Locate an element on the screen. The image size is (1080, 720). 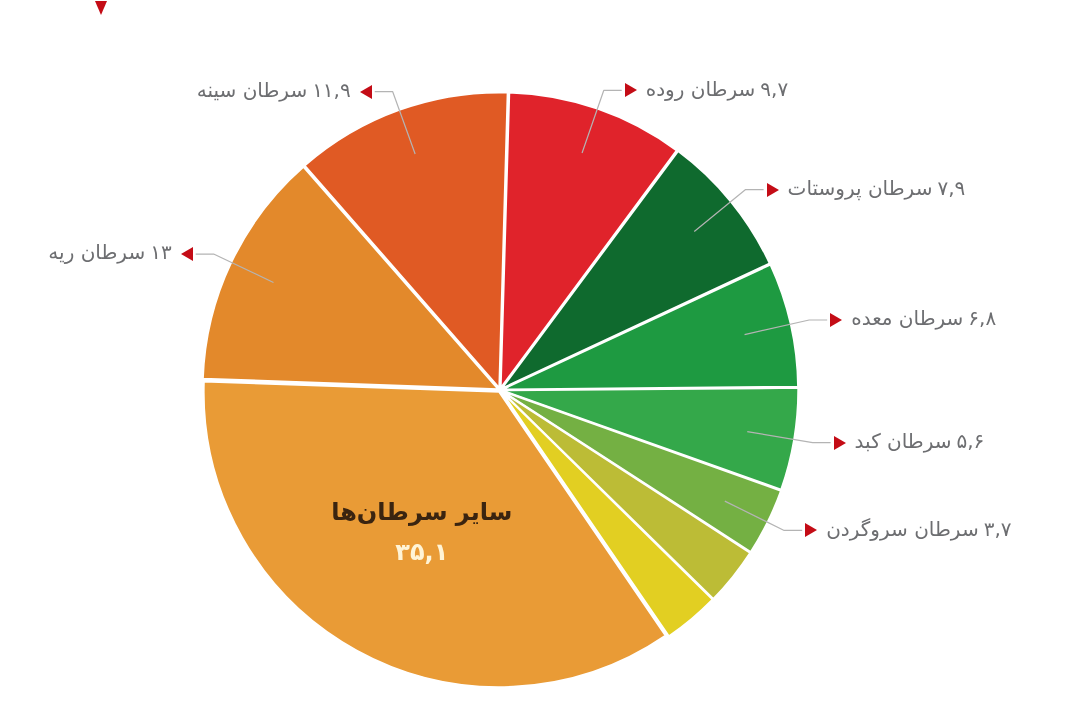
data-label: ۳۵,۱ is located at coordinates (422, 552).